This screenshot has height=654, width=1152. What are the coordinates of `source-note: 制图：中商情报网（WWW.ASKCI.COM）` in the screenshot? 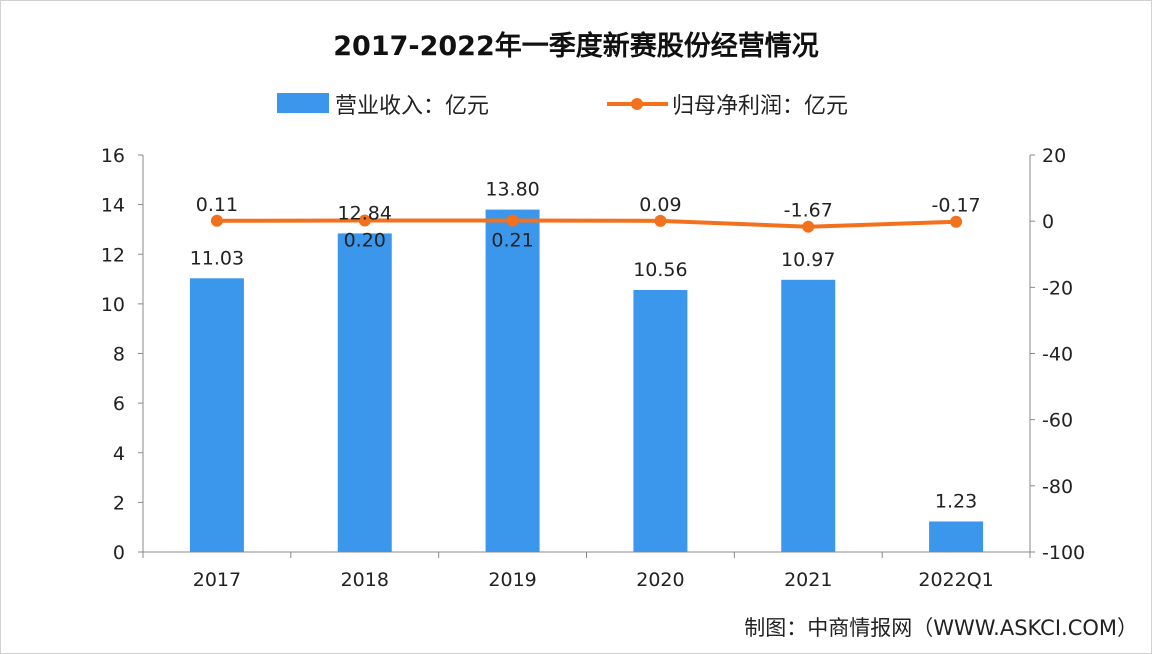 It's located at (941, 628).